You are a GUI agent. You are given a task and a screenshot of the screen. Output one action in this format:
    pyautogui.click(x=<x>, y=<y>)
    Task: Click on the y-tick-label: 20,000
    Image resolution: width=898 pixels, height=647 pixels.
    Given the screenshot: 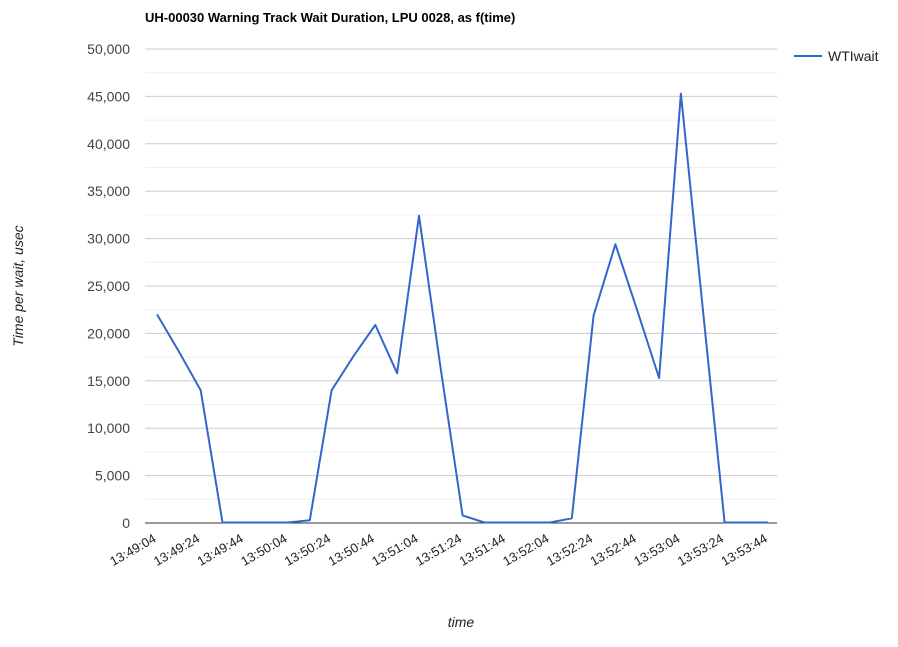 What is the action you would take?
    pyautogui.click(x=108, y=333)
    